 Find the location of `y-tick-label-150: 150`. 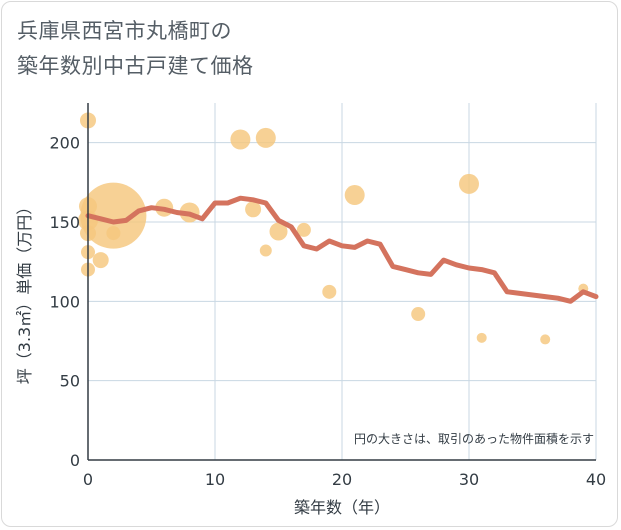

y-tick-label-150: 150 is located at coordinates (64, 222).